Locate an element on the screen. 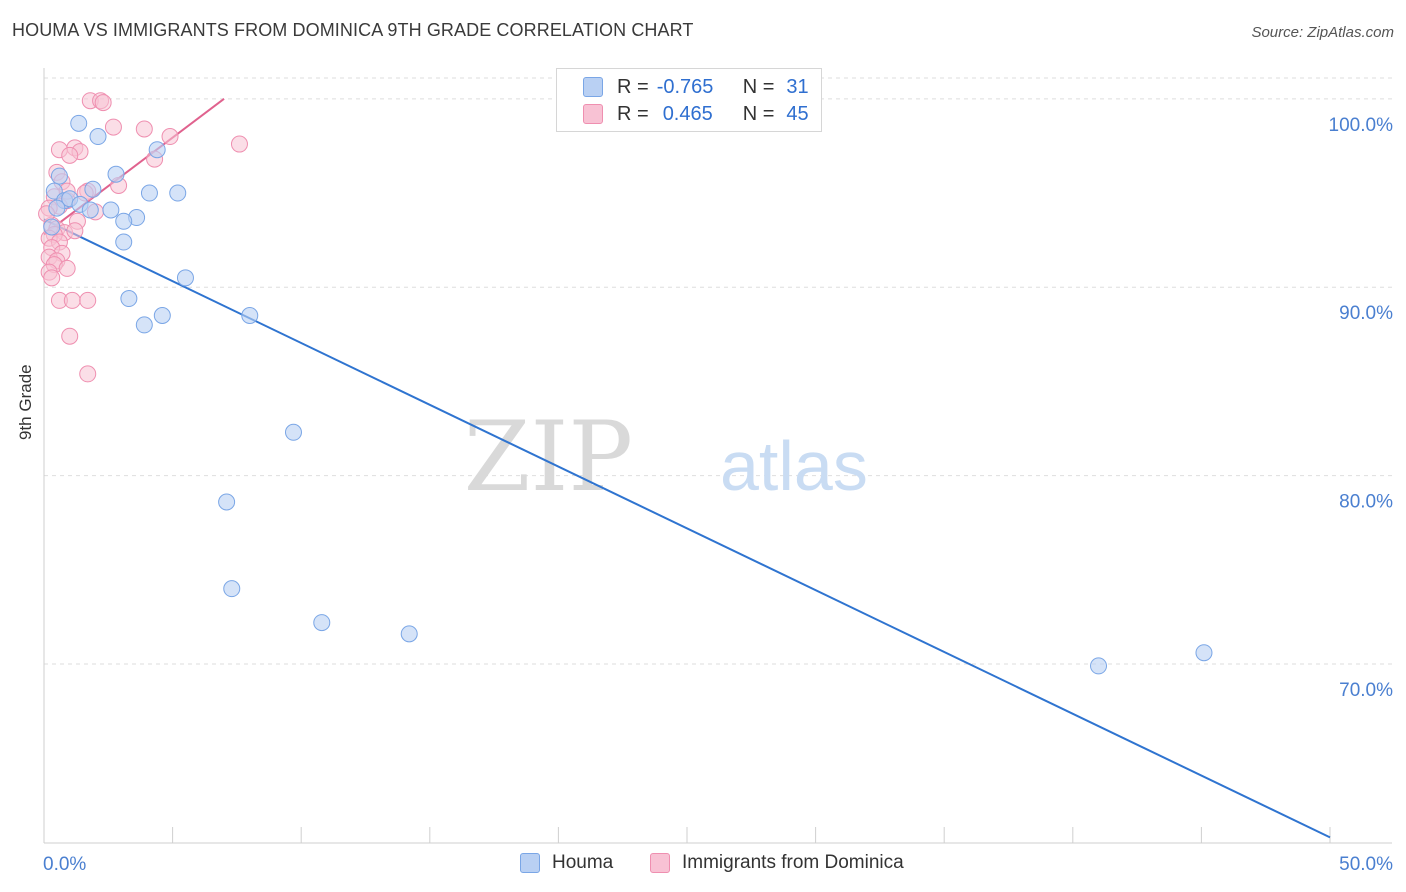  legend-n-value: 45 is located at coordinates (797, 113).